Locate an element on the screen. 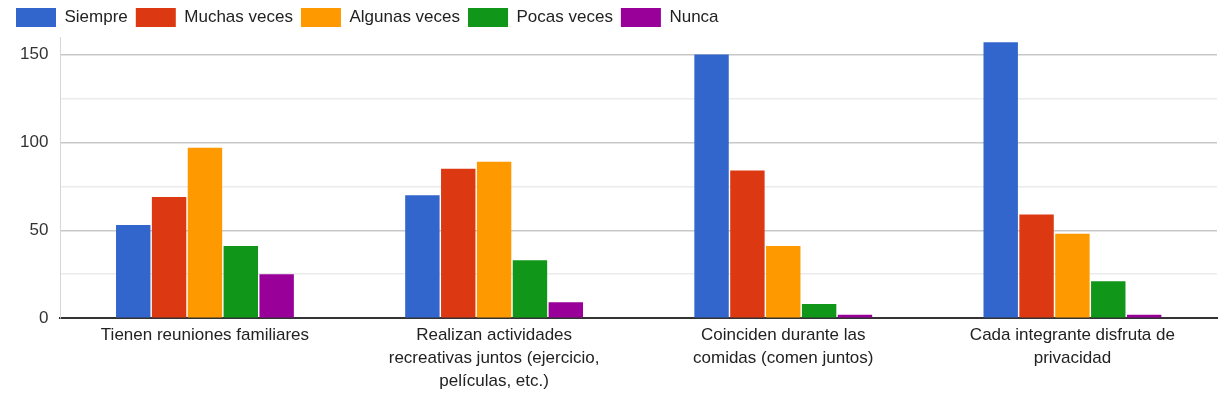 This screenshot has height=401, width=1223. x-tick-label: Cada integrante disfruta de privacidad is located at coordinates (1072, 346).